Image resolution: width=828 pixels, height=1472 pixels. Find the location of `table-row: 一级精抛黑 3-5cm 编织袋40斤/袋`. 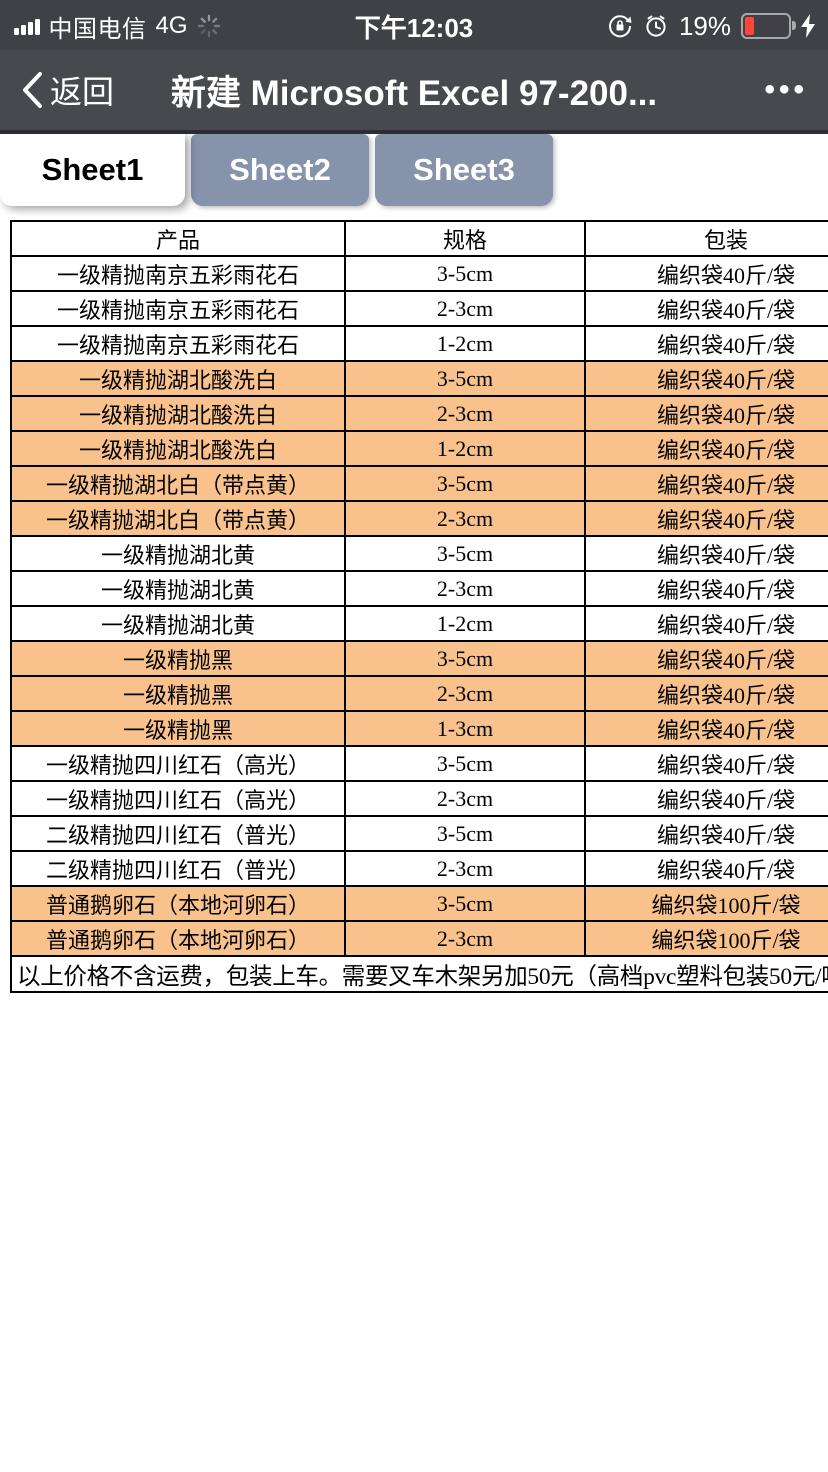

table-row: 一级精抛黑 3-5cm 编织袋40斤/袋 is located at coordinates (419, 658).